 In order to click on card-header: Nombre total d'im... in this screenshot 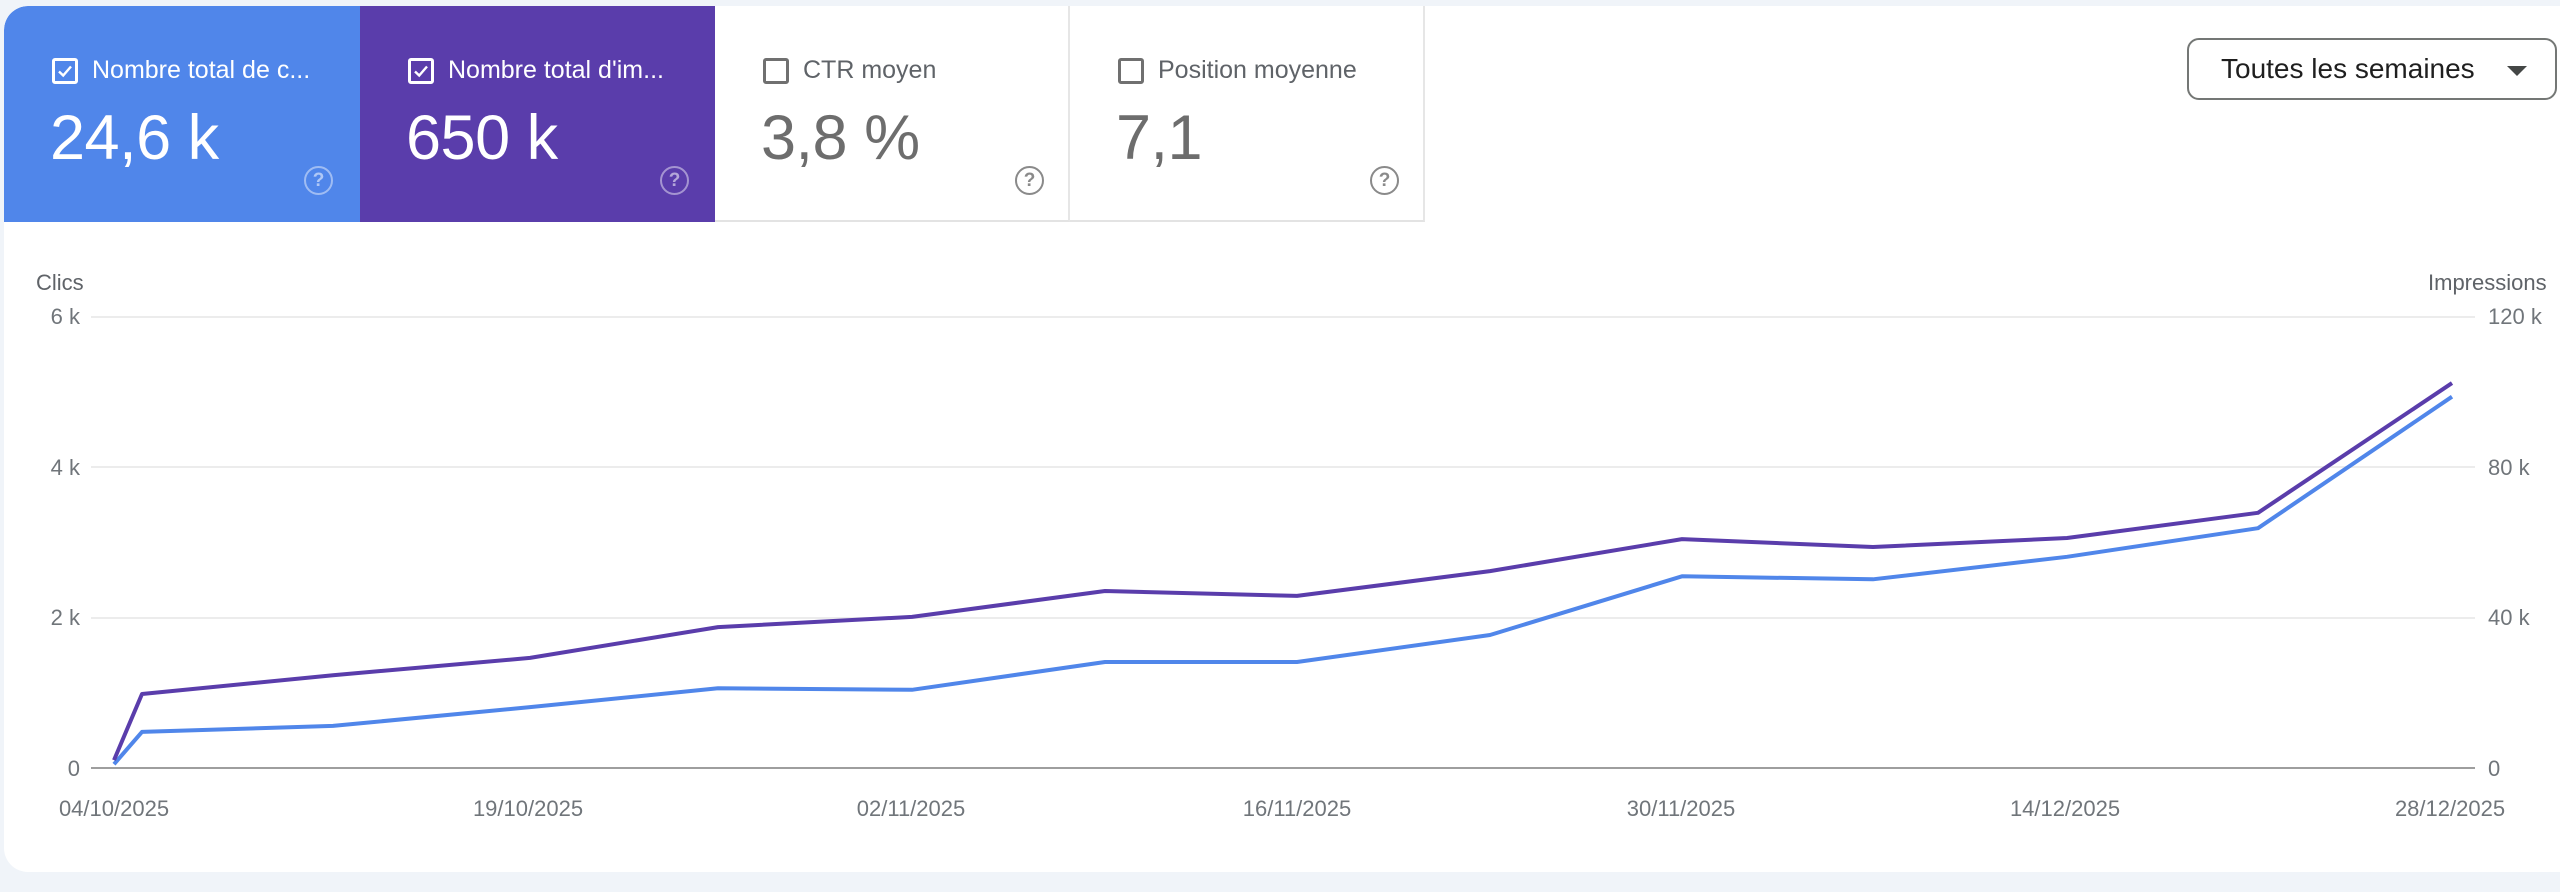, I will do `click(536, 70)`.